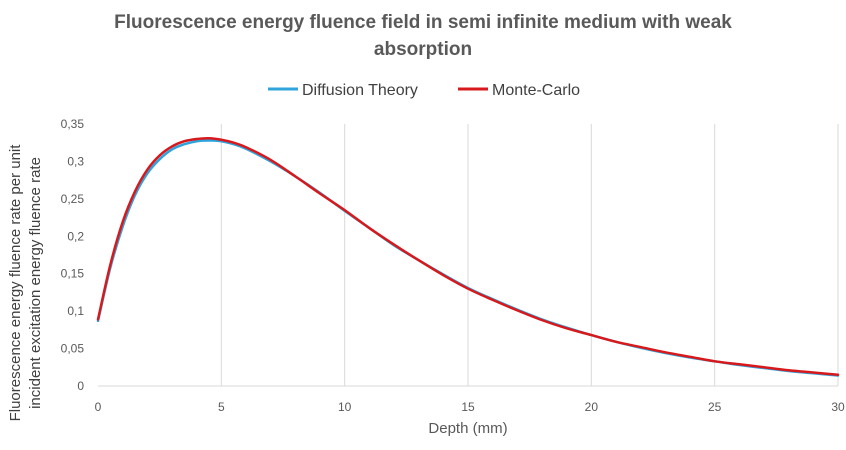 This screenshot has height=450, width=846. Describe the element at coordinates (360, 90) in the screenshot. I see `legend-label-diffusion-theory: Diffusion Theory` at that location.